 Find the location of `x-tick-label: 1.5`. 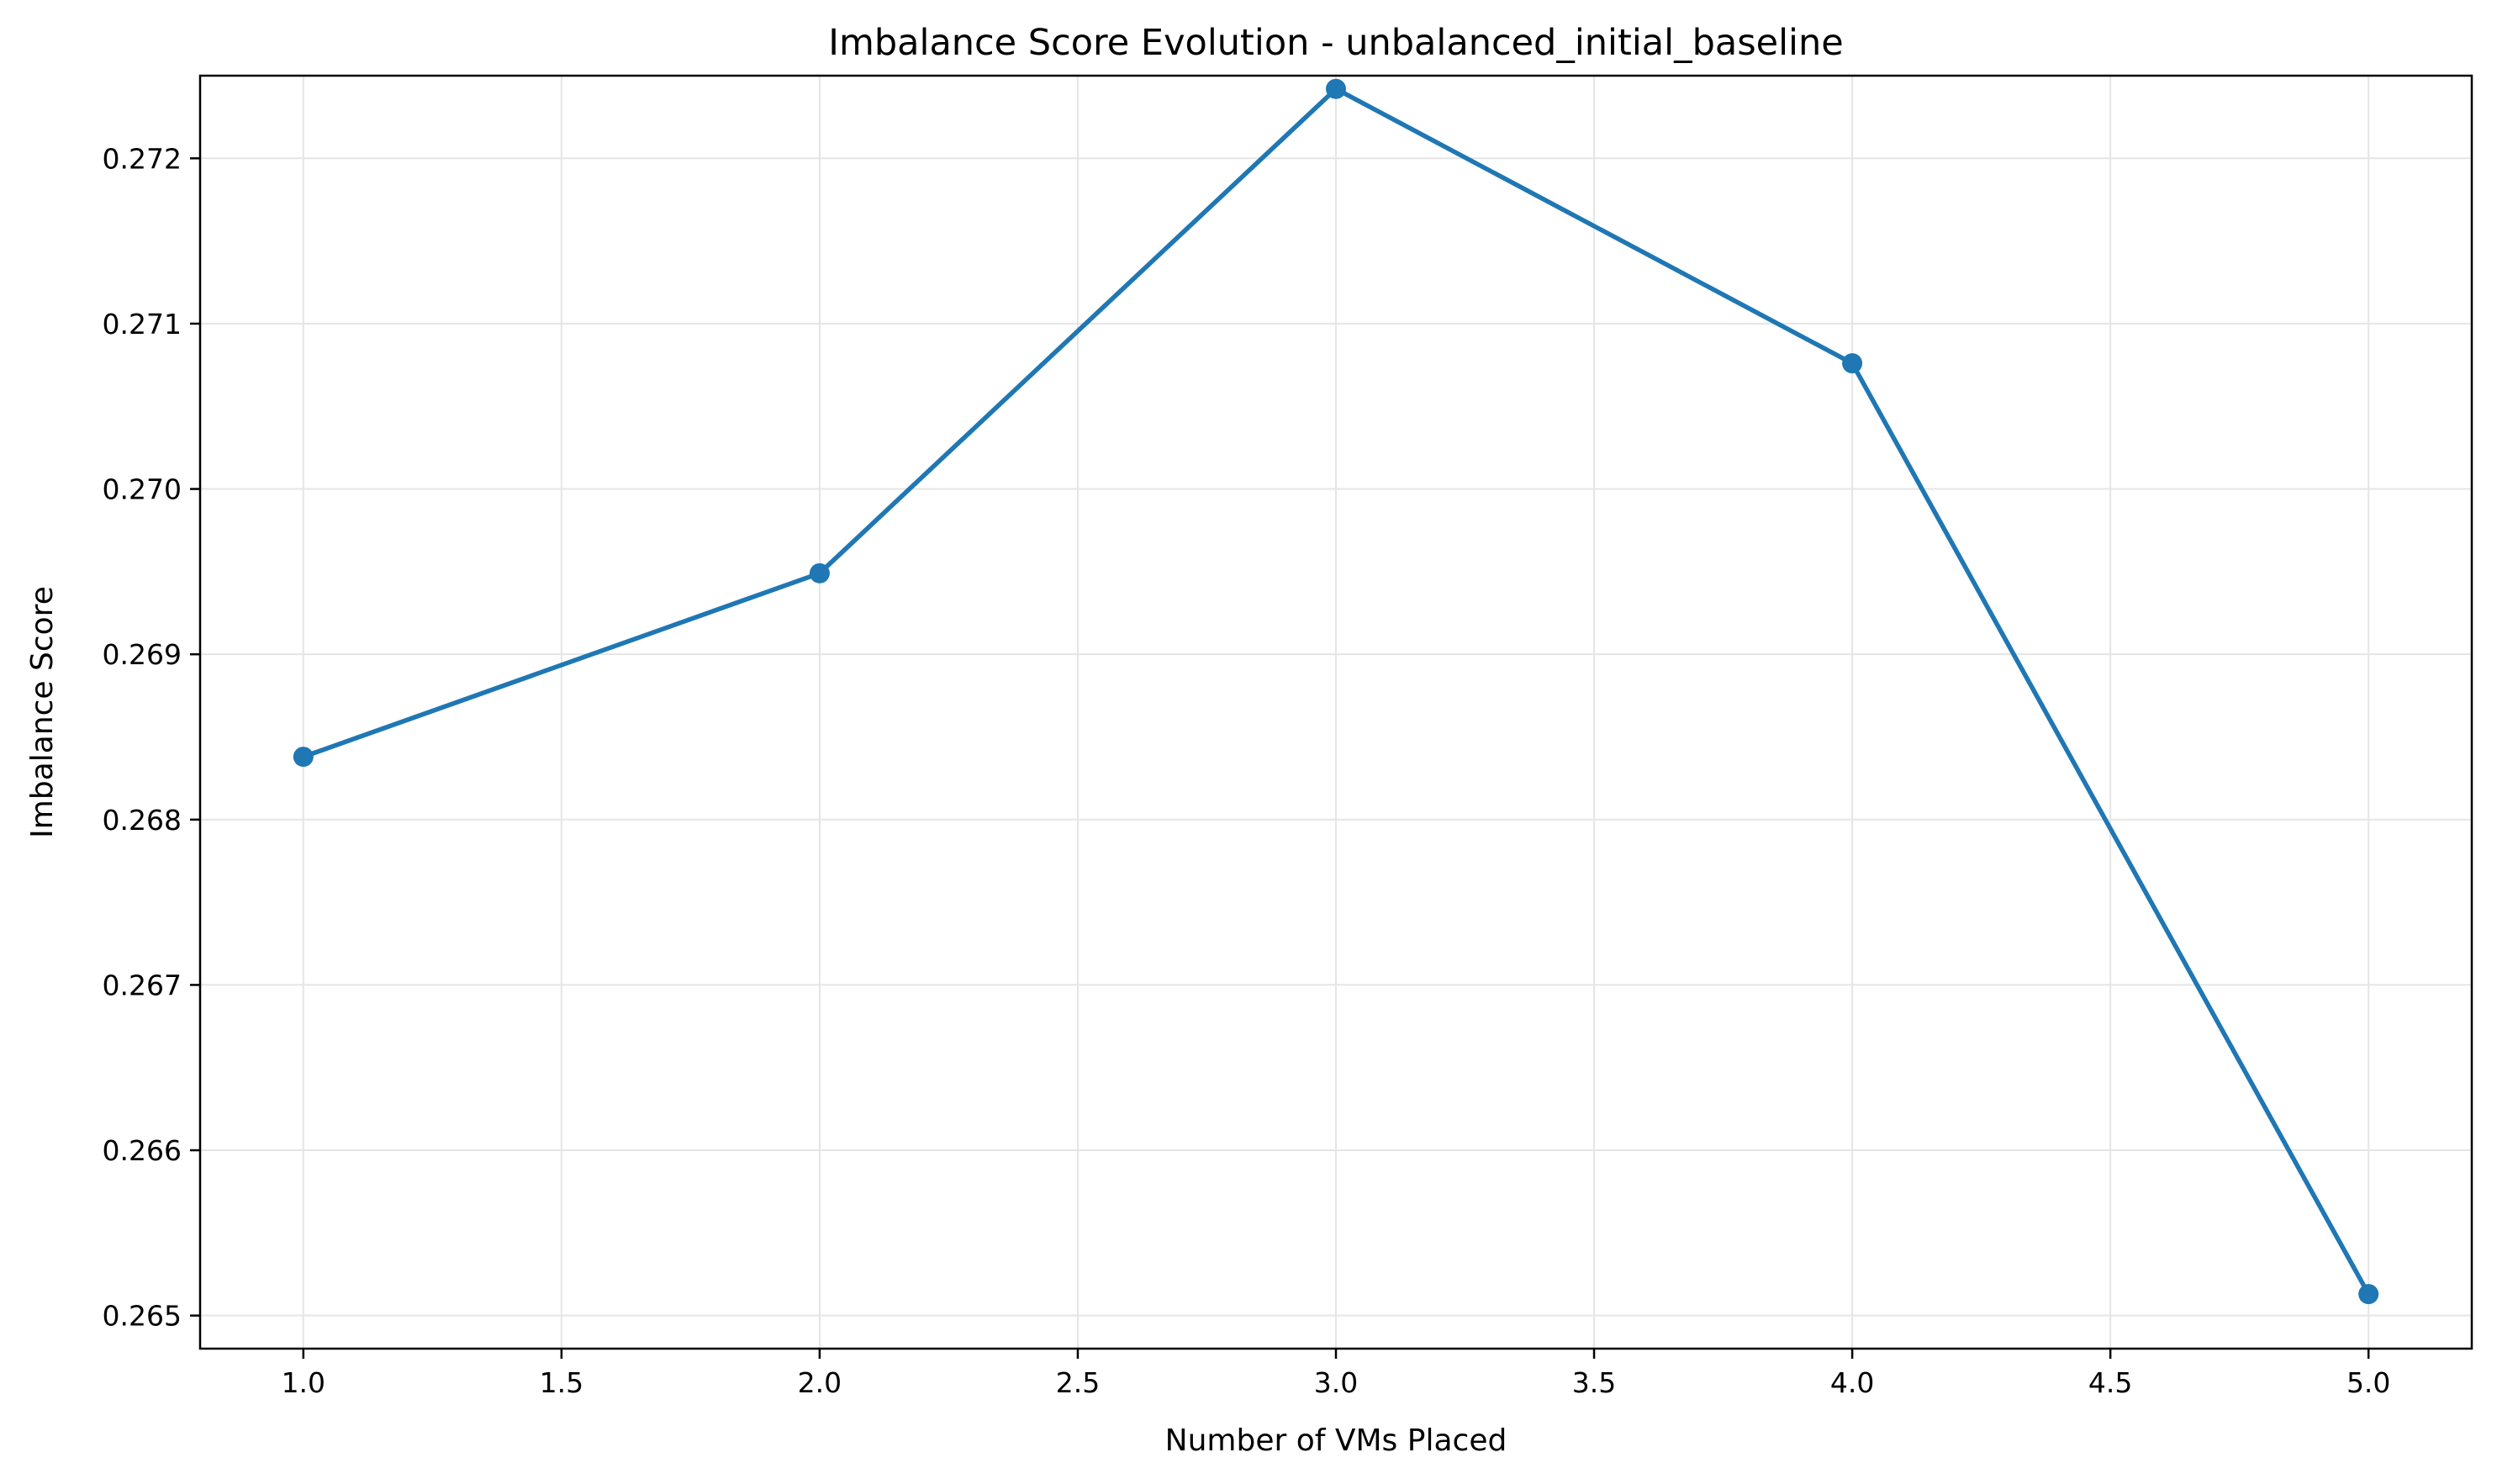

x-tick-label: 1.5 is located at coordinates (561, 1382).